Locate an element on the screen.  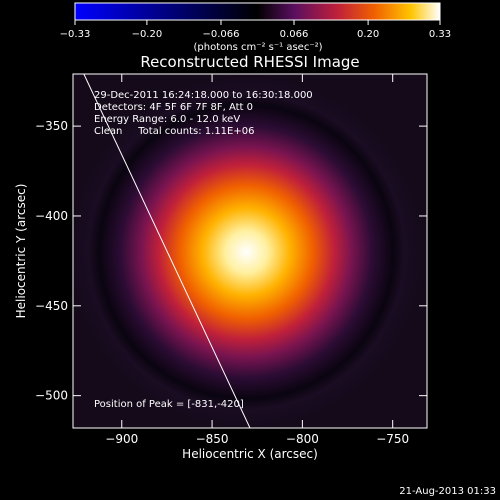
colorbar-tick-label: −0.066 is located at coordinates (220, 34).